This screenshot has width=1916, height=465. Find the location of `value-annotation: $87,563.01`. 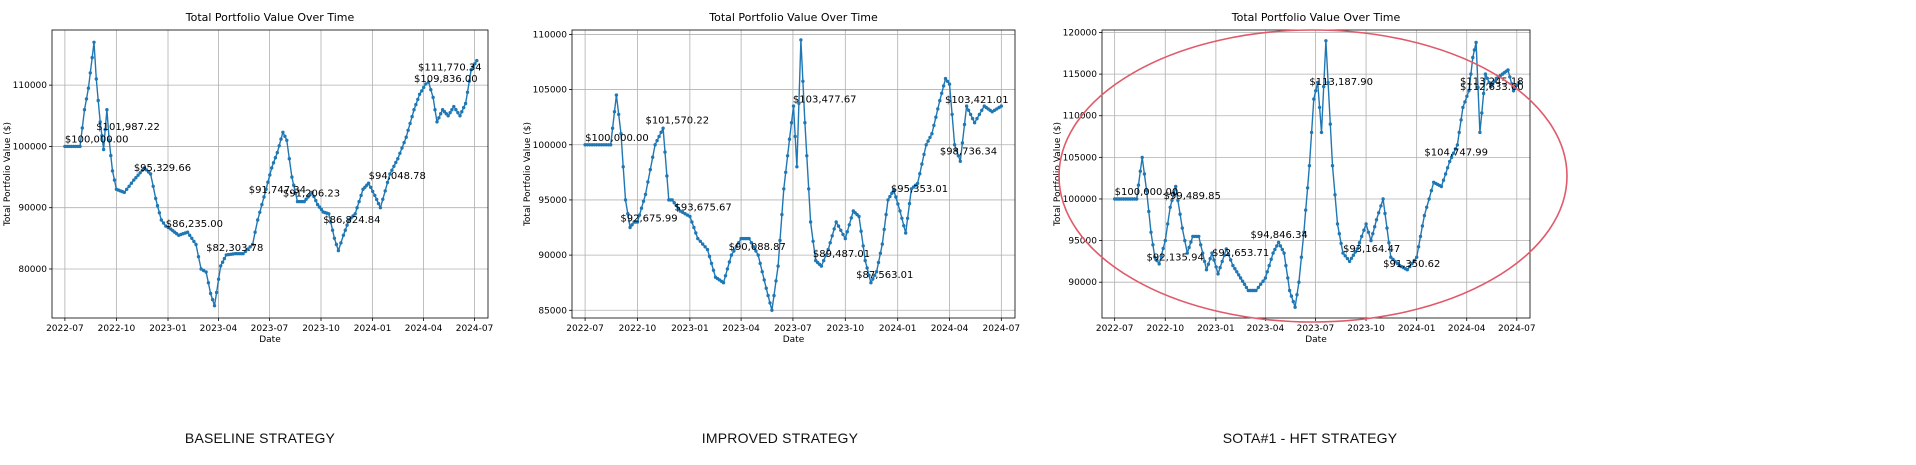

value-annotation: $87,563.01 is located at coordinates (884, 275).